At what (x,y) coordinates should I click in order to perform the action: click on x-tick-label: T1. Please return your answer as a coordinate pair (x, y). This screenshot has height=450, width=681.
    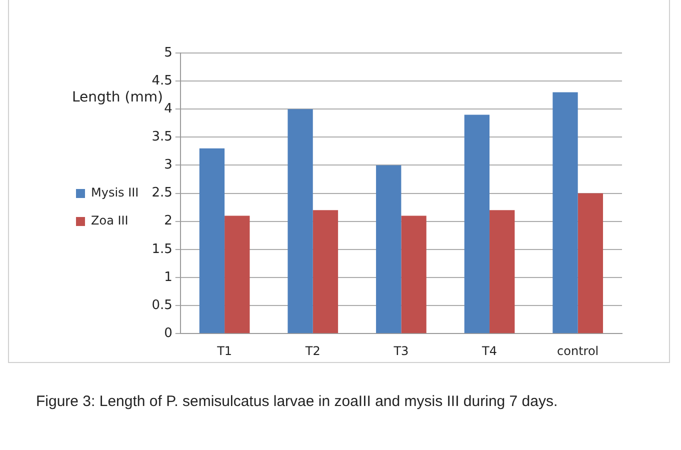
    Looking at the image, I should click on (224, 351).